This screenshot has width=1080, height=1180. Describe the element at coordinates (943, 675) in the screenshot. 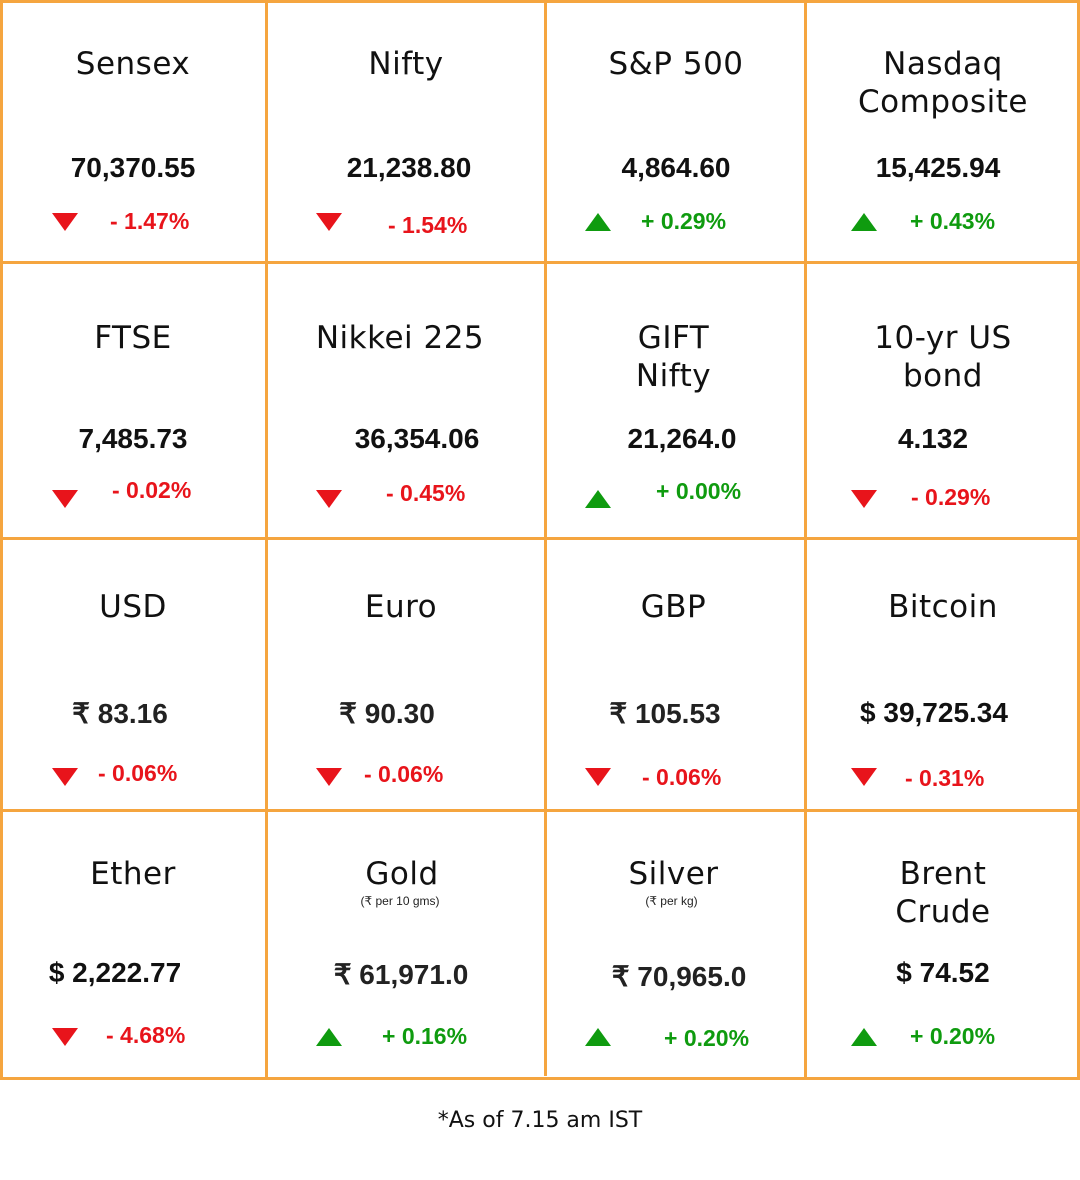

I see `market-tile-bitcoin: Bitcoin $ 39,725.34 - 0.31%` at that location.